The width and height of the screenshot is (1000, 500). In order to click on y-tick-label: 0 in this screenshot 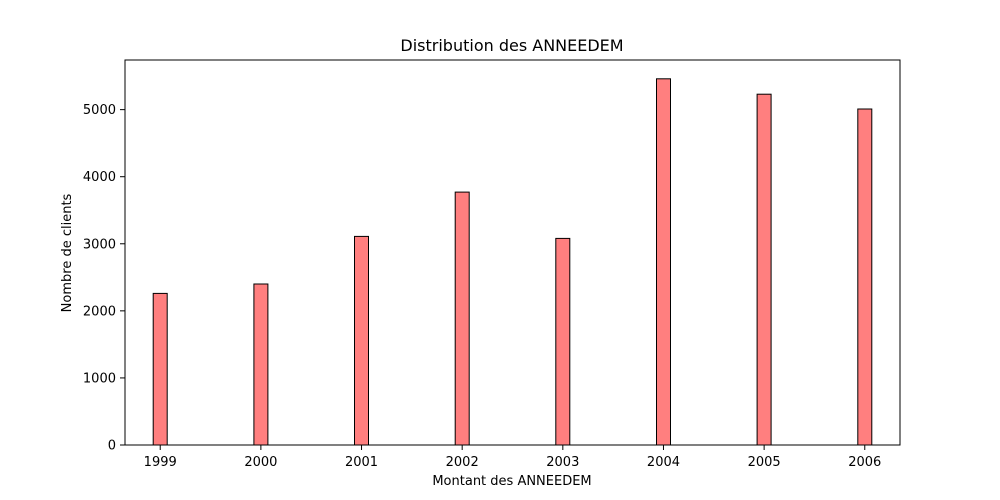, I will do `click(112, 446)`.